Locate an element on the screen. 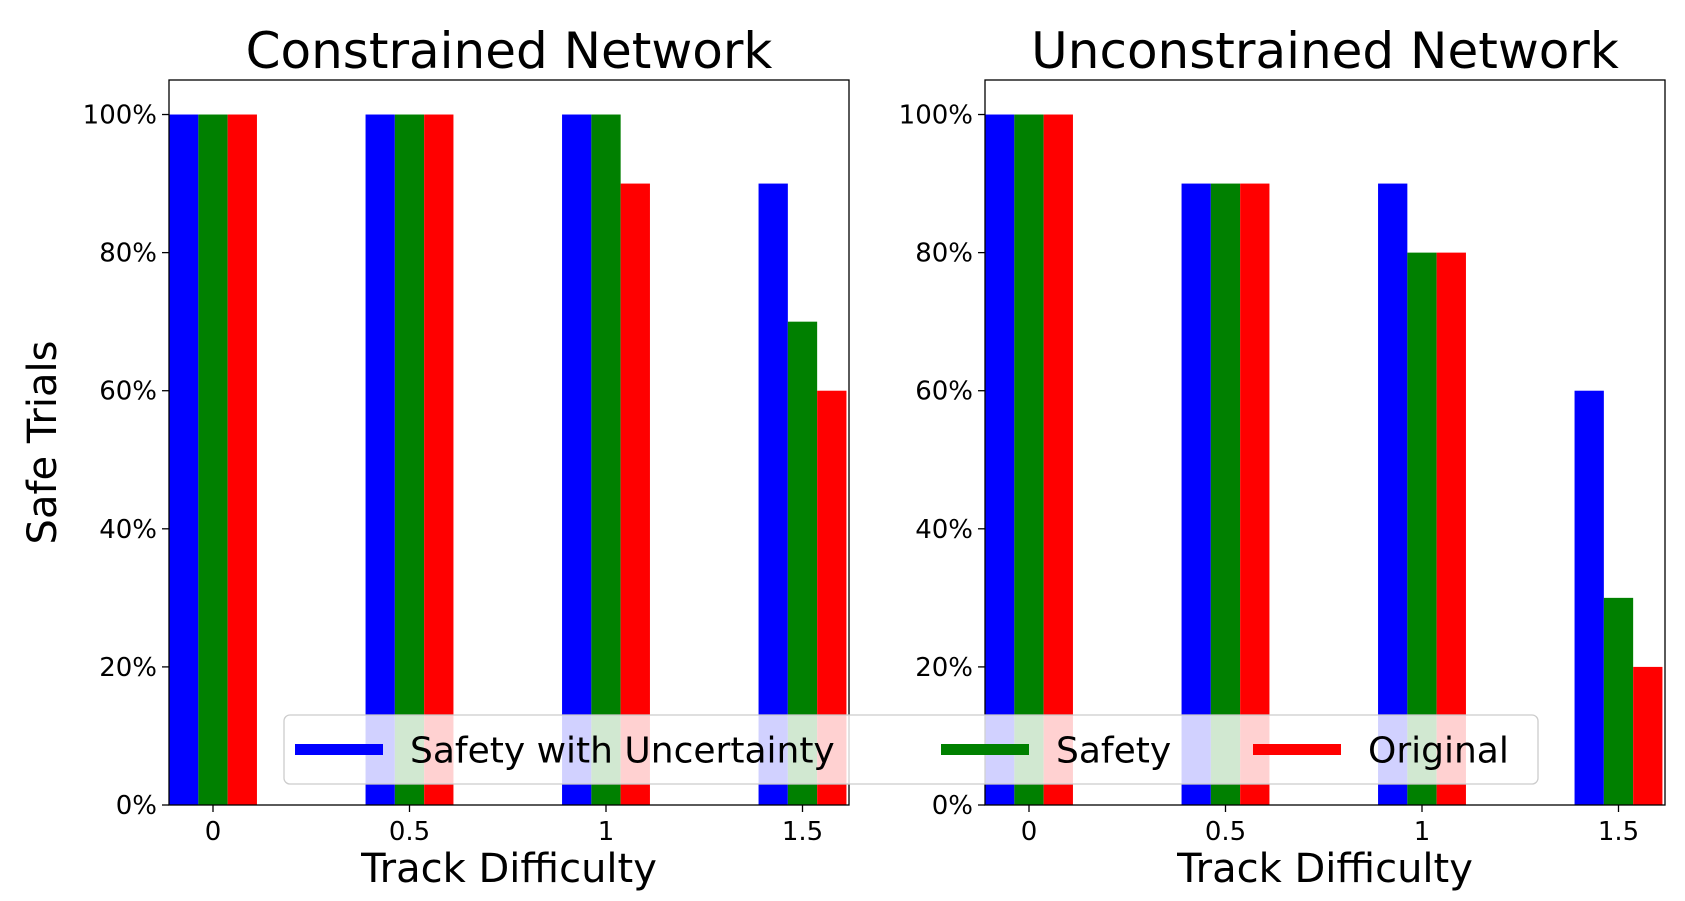 The width and height of the screenshot is (1685, 901). legend-label: Original is located at coordinates (1438, 751).